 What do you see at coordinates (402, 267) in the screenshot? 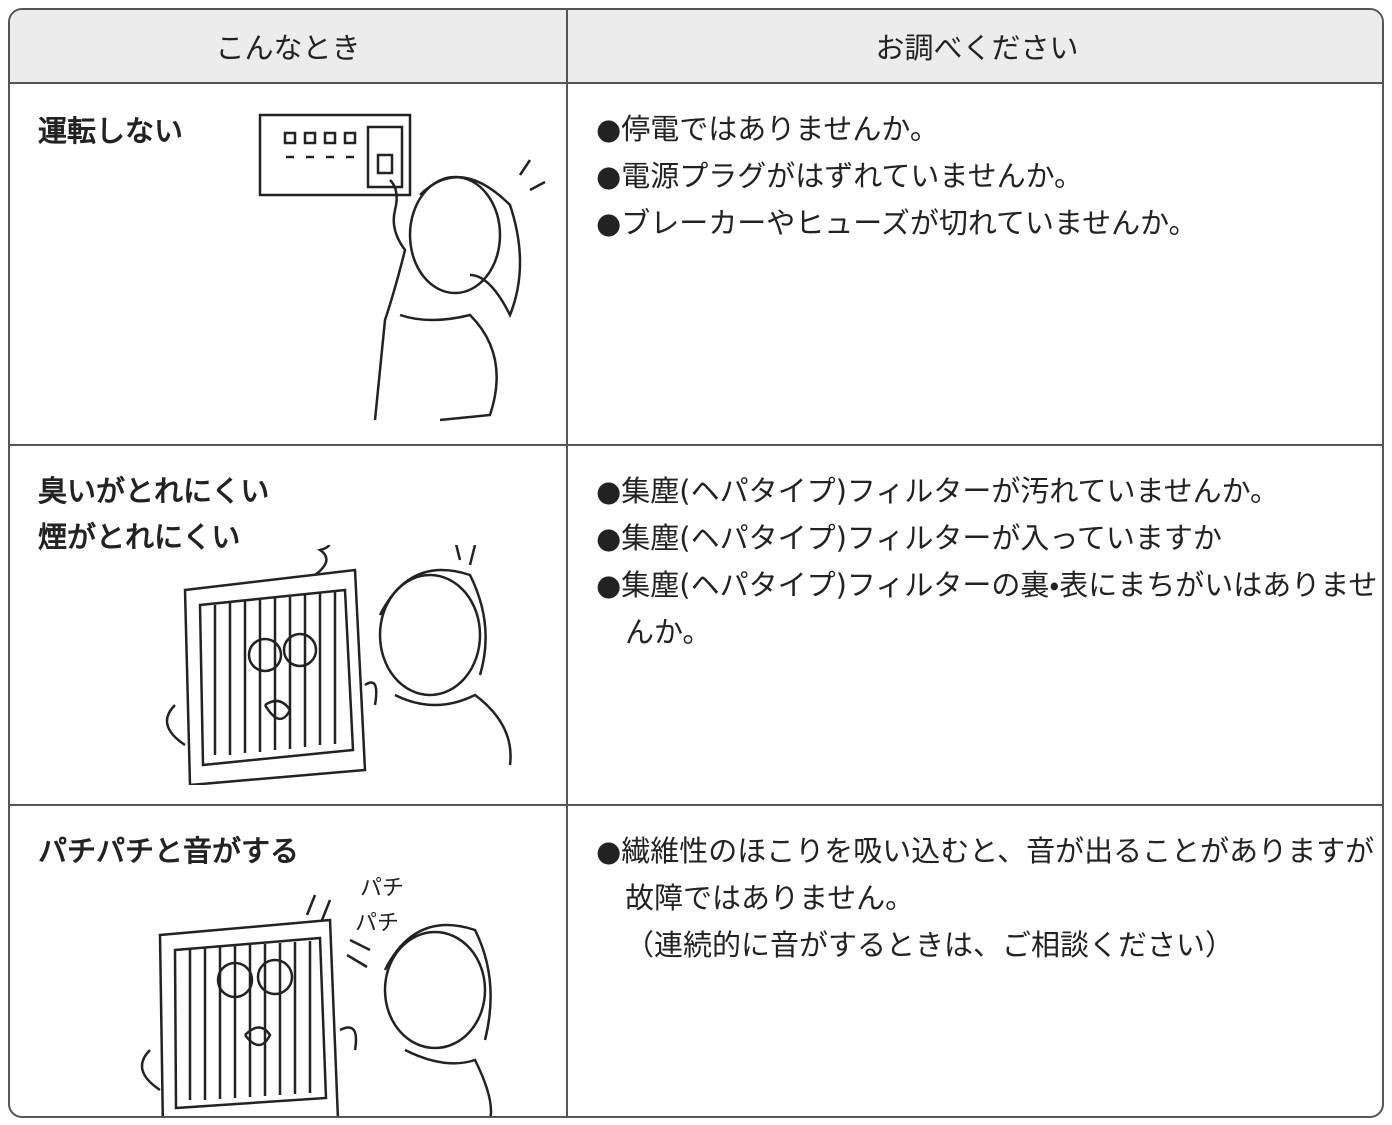
I see `illustration-breaker` at bounding box center [402, 267].